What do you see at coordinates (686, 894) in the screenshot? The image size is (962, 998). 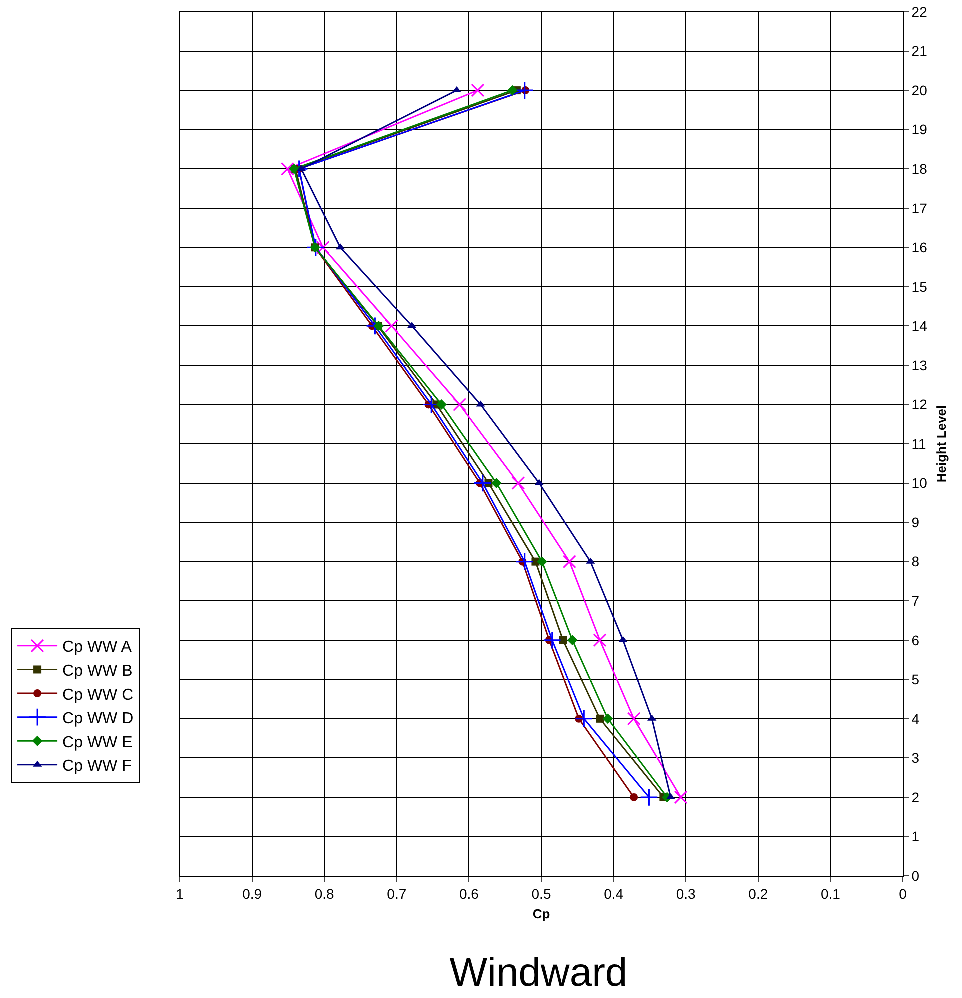 I see `x-tick-label: 0.3` at bounding box center [686, 894].